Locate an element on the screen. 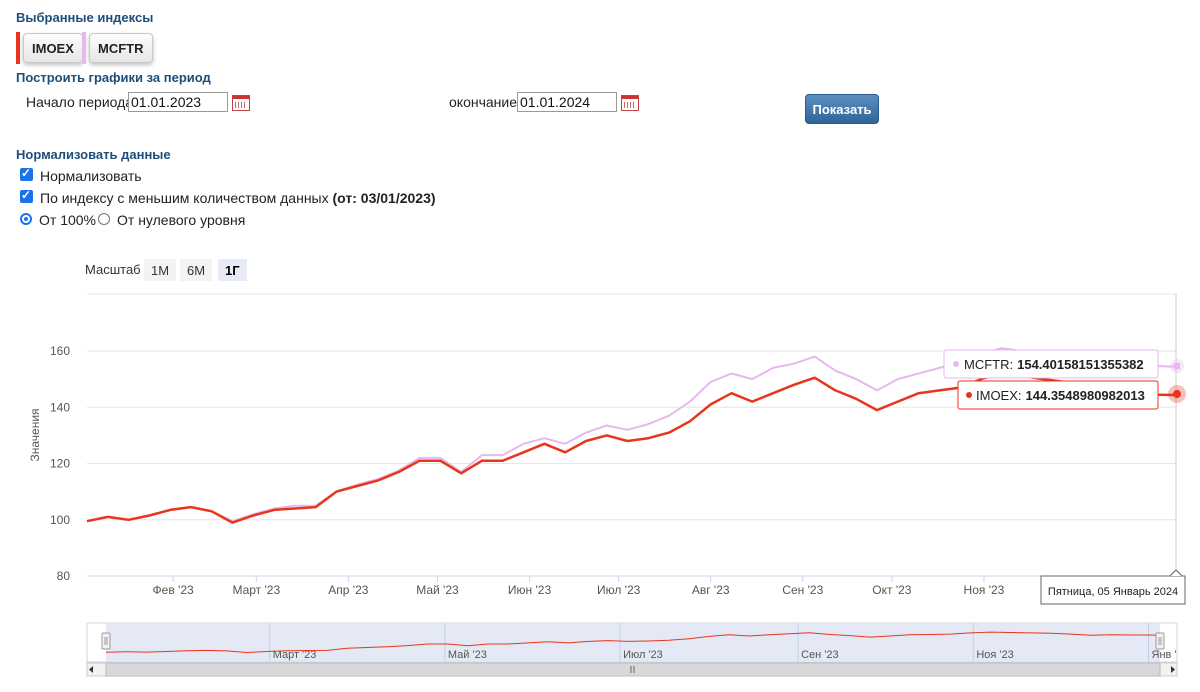  y-tick-label: 160 is located at coordinates (60, 351).